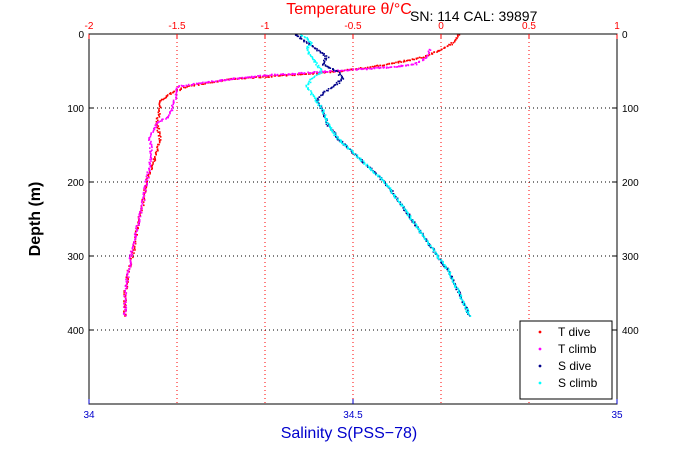 This screenshot has width=681, height=454. What do you see at coordinates (89, 415) in the screenshot?
I see `bottom-tick-label: 34` at bounding box center [89, 415].